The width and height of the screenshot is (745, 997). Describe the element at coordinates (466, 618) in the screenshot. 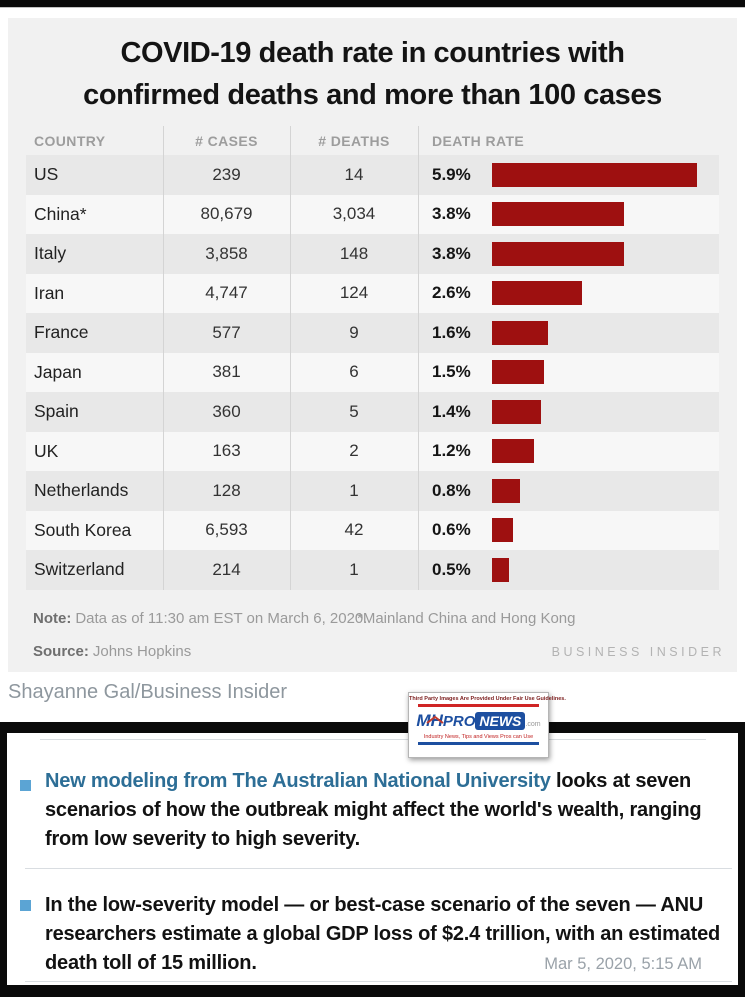

I see `china-footnote: *Mainland China and Hong Kong` at that location.